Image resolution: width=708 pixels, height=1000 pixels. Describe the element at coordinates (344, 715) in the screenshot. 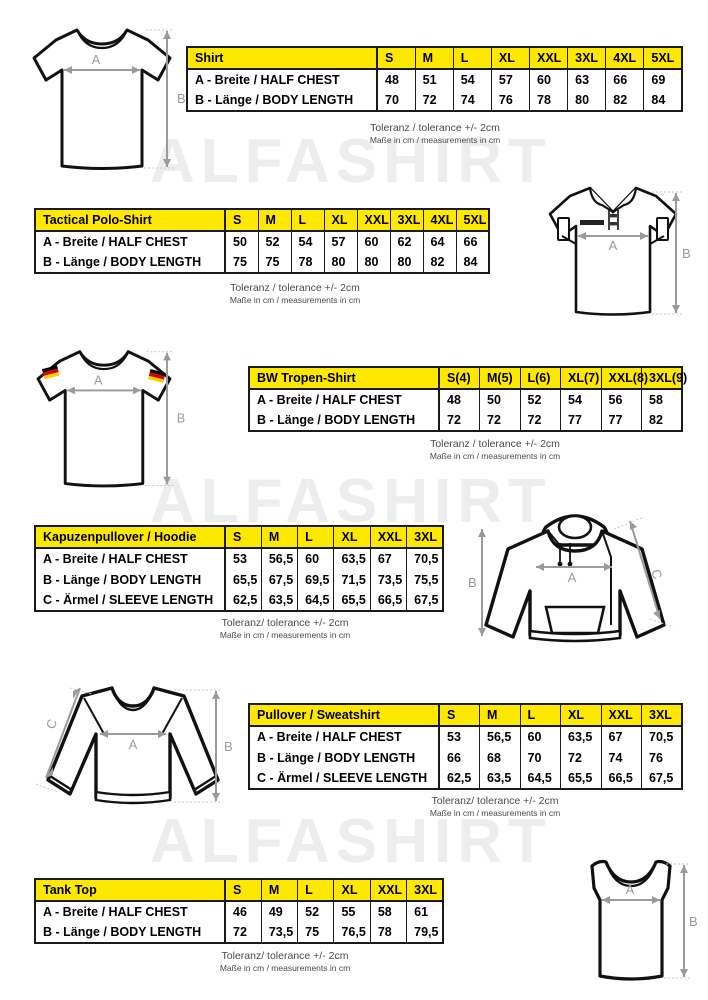

I see `table-title: Pullover / Sweatshirt` at that location.